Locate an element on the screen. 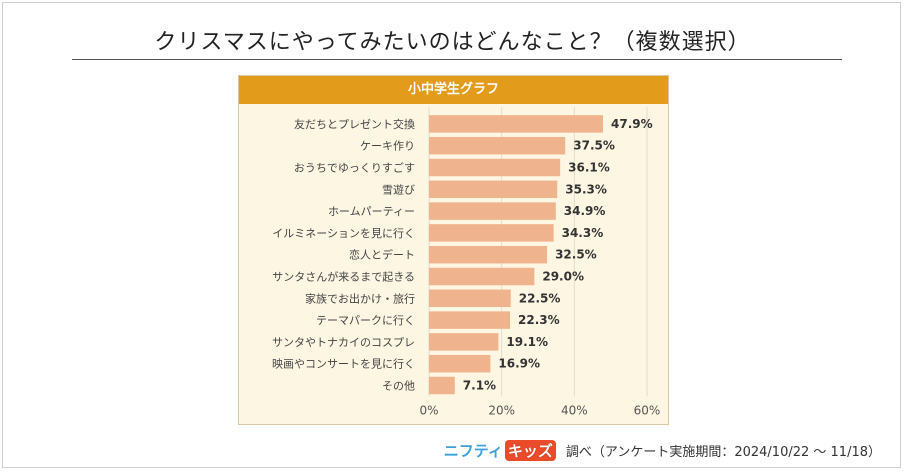 This screenshot has width=905, height=472. category-label: イルミネーションを見に行く is located at coordinates (343, 233).